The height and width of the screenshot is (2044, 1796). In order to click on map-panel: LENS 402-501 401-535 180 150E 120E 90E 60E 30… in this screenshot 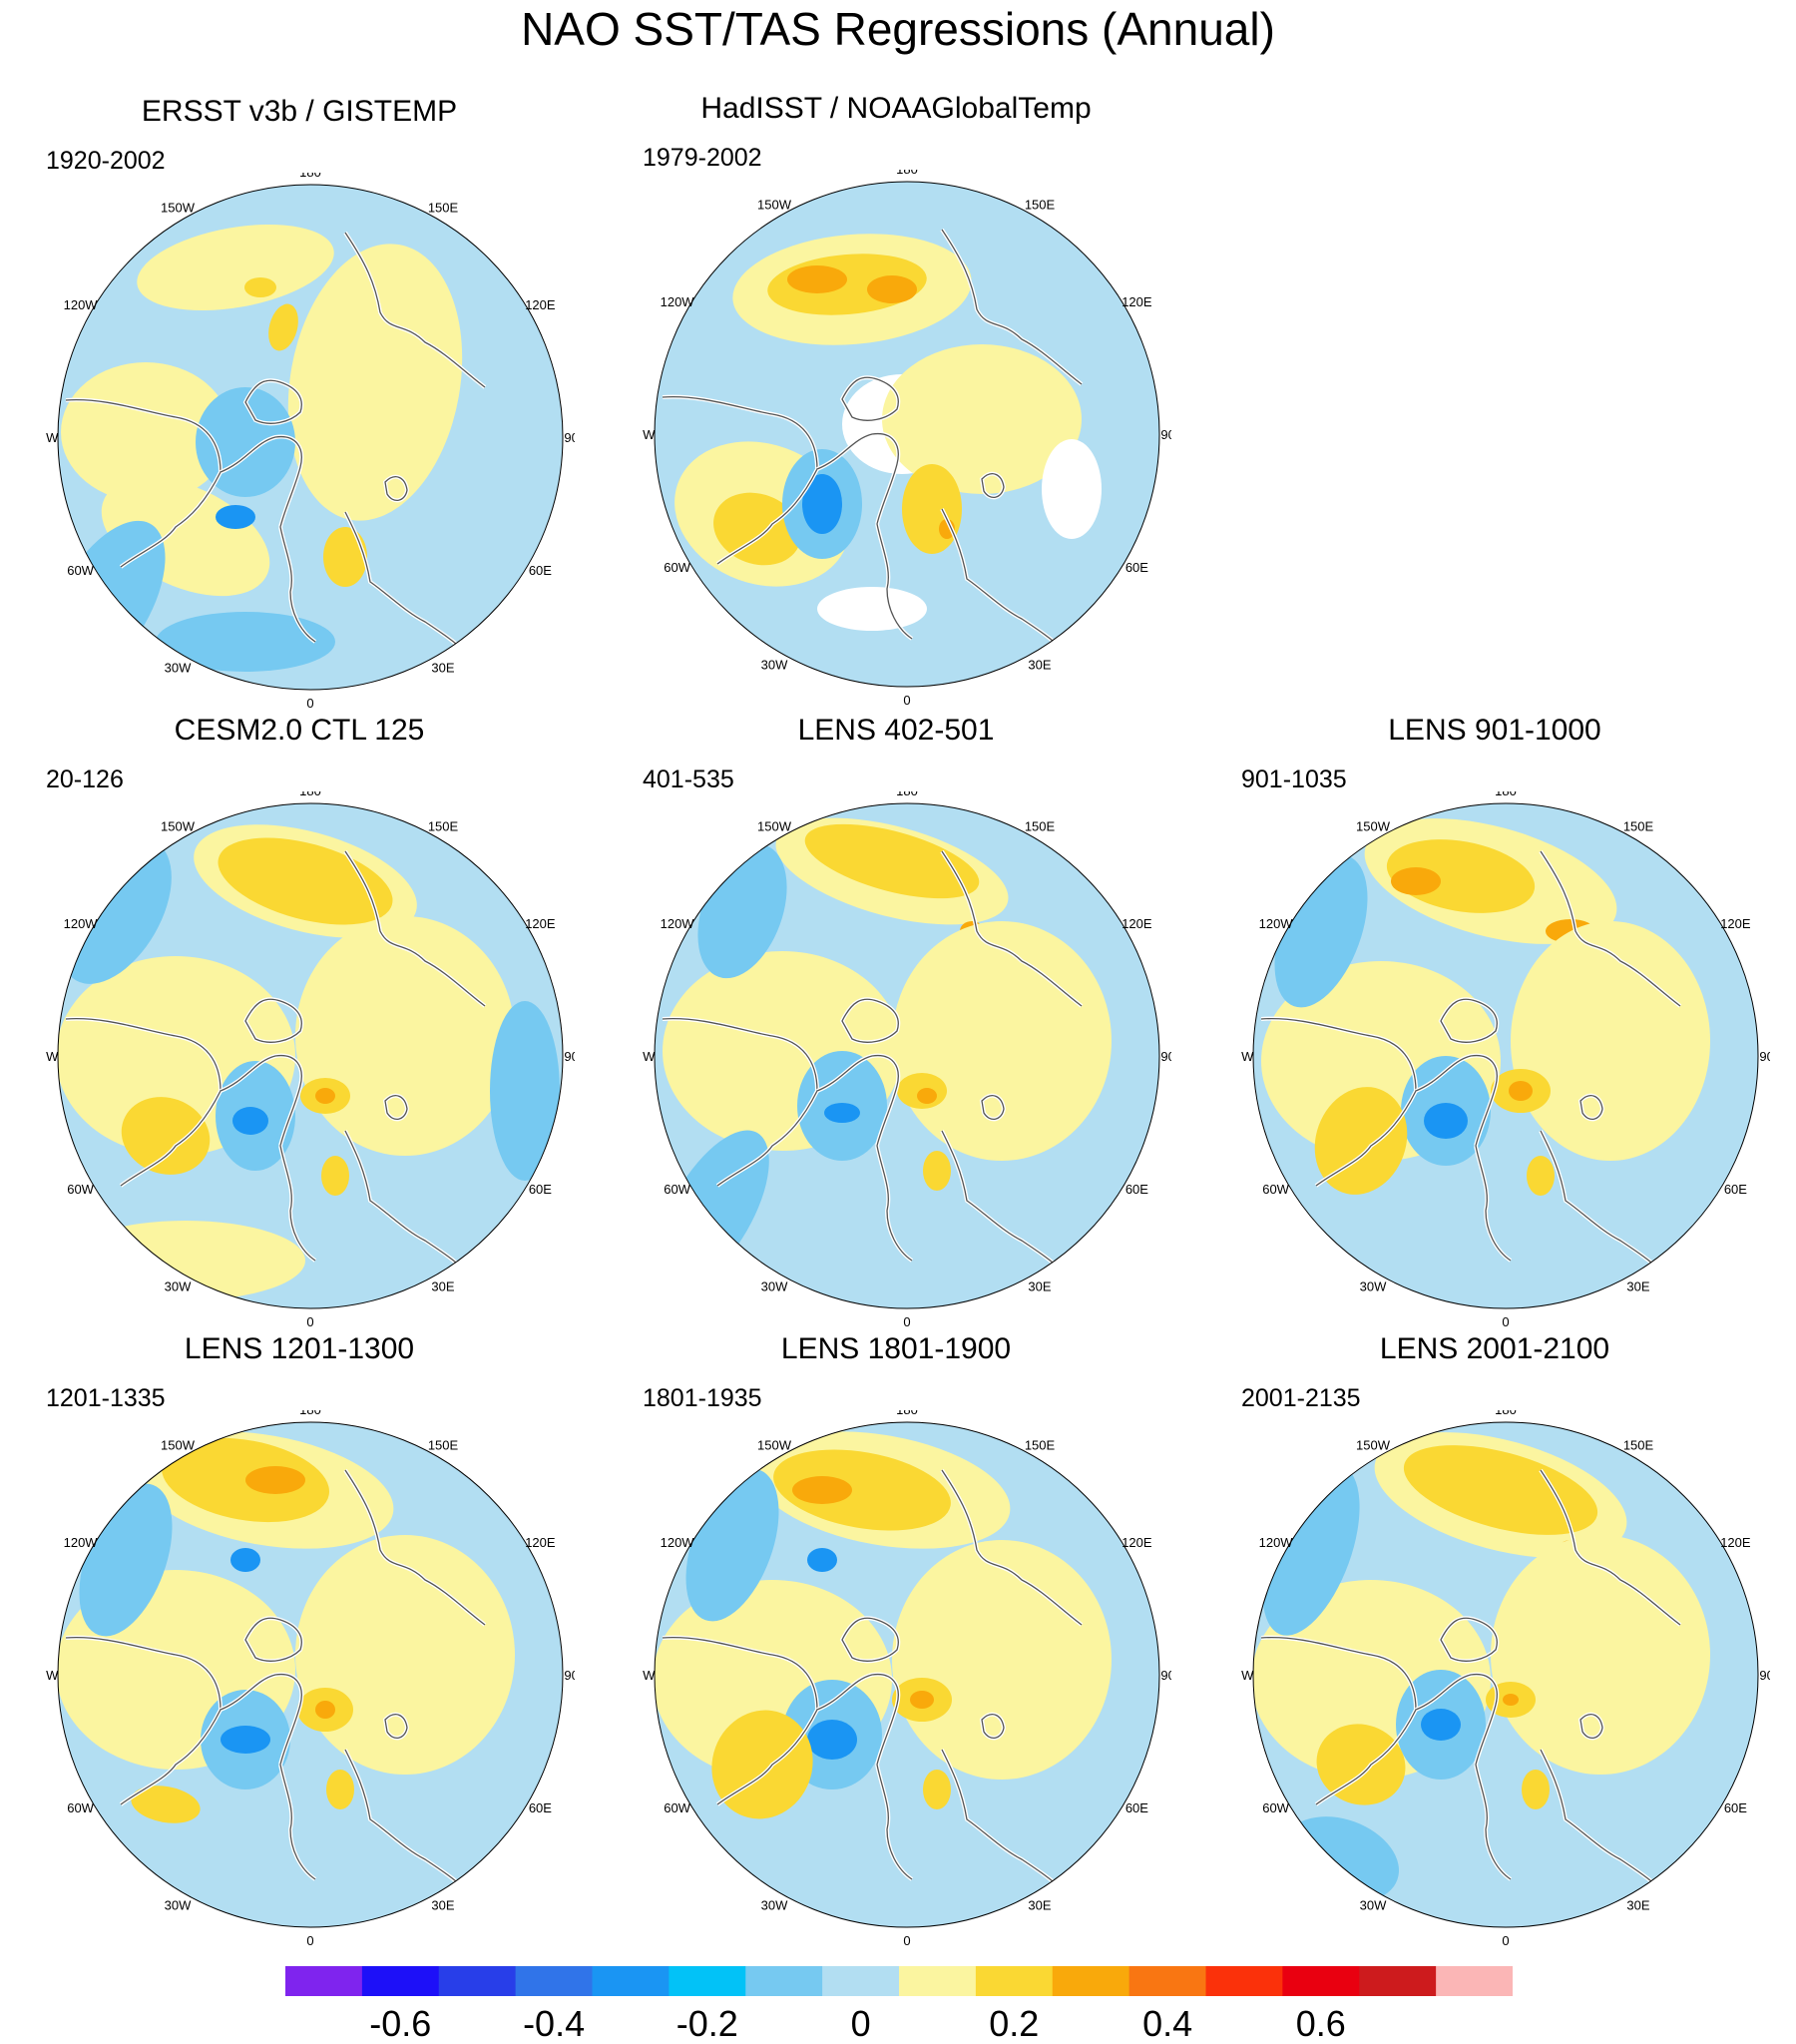, I will do `click(884, 1021)`.